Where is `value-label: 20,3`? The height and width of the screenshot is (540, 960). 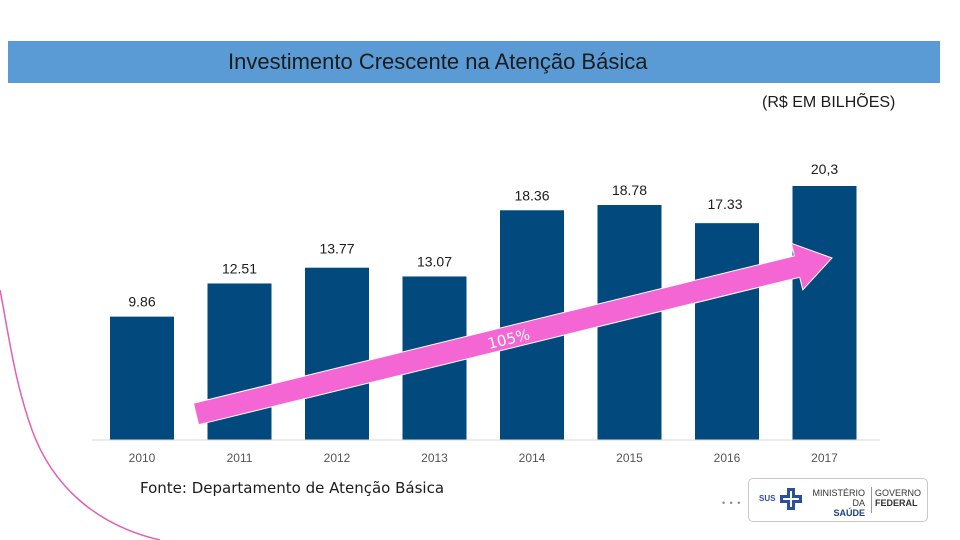
value-label: 20,3 is located at coordinates (824, 169).